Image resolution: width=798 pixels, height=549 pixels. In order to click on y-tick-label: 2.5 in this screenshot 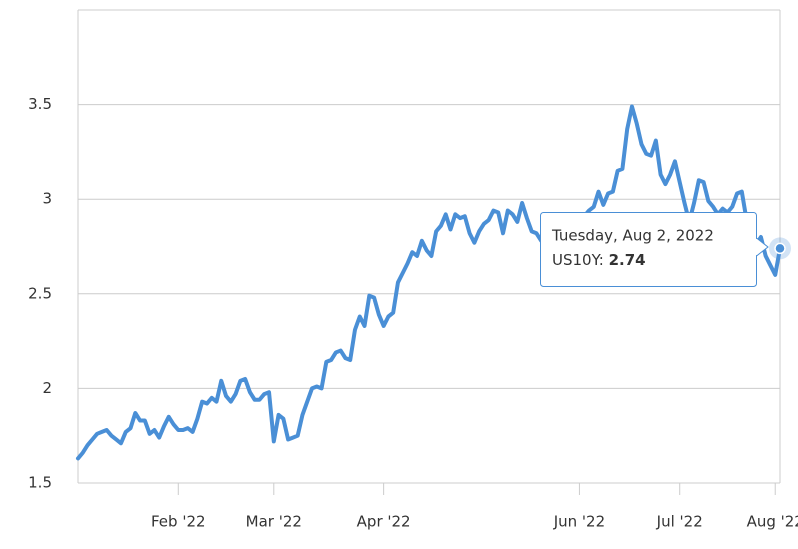, I will do `click(40, 293)`.